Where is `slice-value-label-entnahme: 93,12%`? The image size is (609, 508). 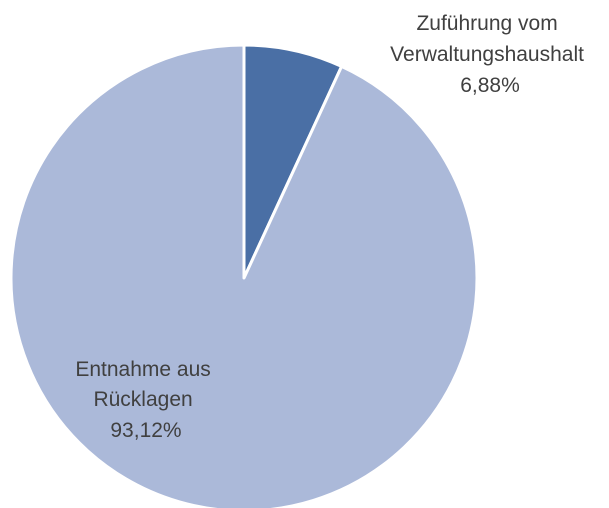 slice-value-label-entnahme: 93,12% is located at coordinates (145, 430).